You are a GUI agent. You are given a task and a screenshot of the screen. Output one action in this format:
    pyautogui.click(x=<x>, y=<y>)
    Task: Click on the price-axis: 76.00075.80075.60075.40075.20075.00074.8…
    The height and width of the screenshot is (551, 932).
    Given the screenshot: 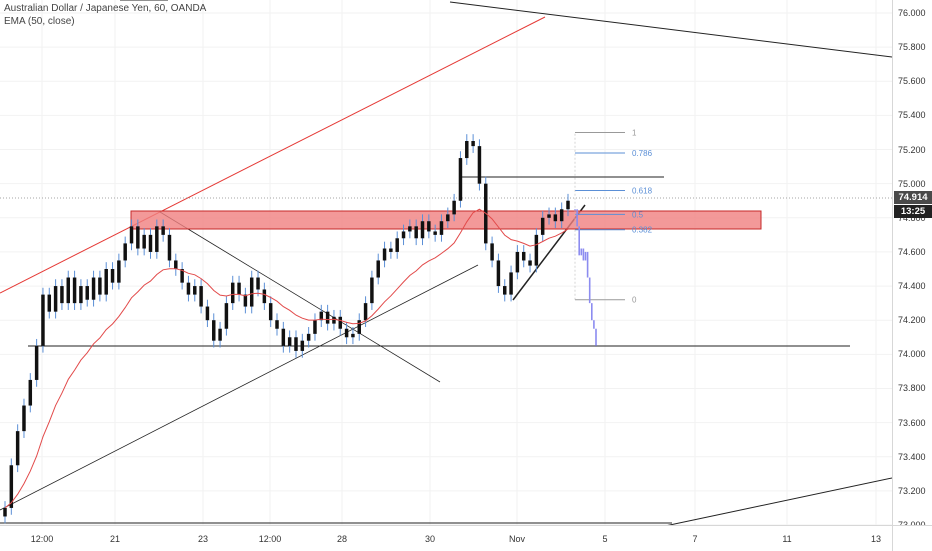 What is the action you would take?
    pyautogui.click(x=912, y=265)
    